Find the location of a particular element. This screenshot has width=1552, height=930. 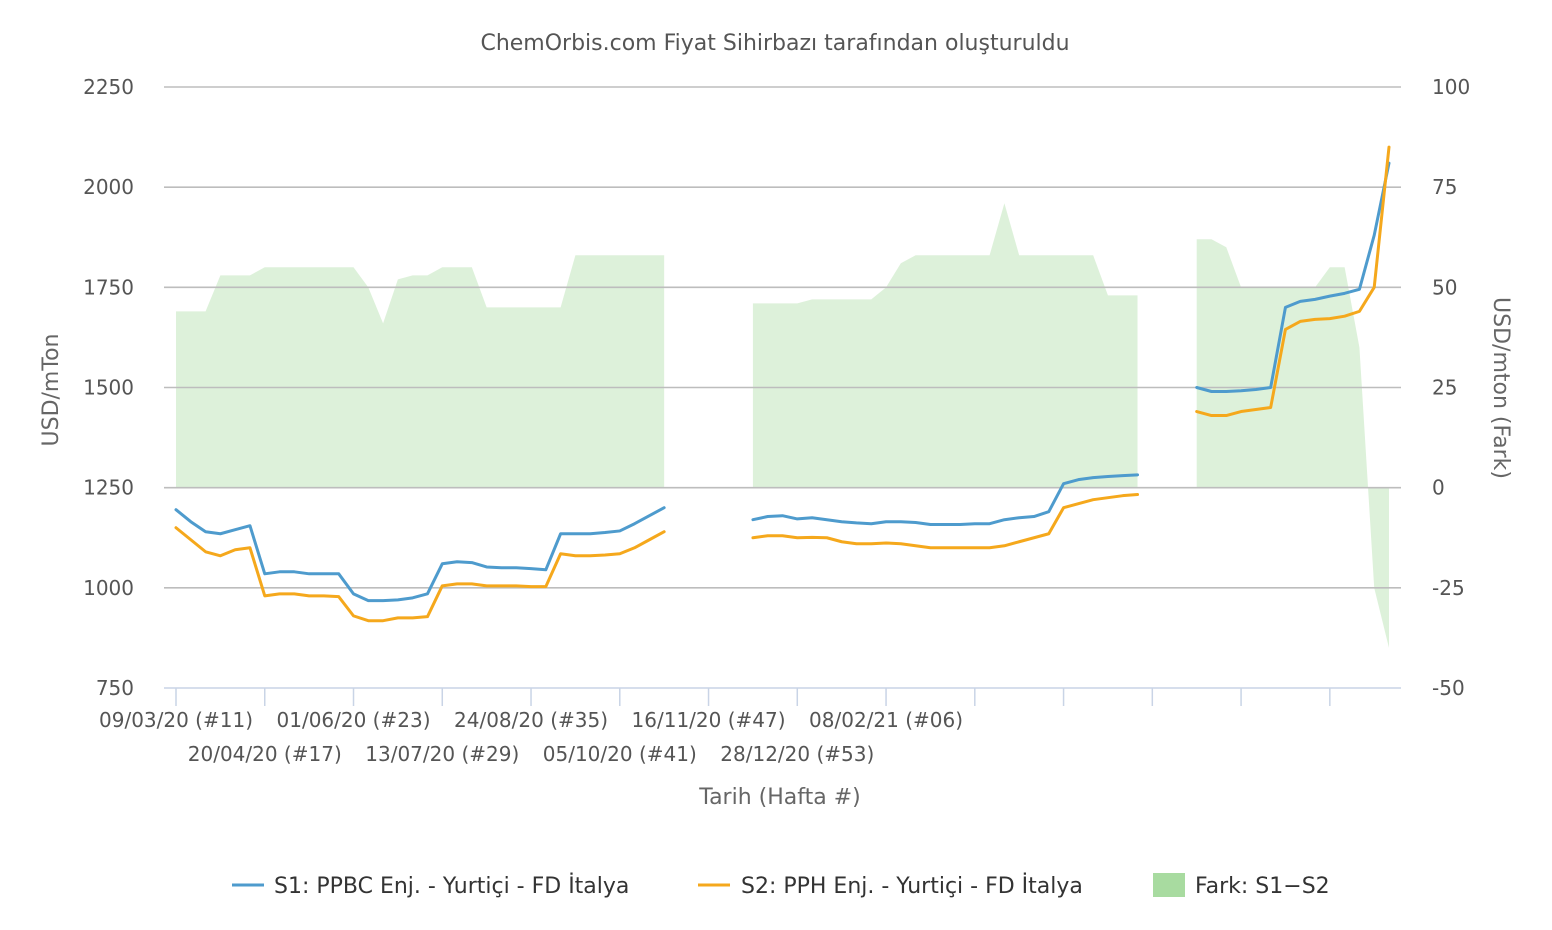

legend-item-difference: Fark: S1−S2 is located at coordinates (1241, 886).